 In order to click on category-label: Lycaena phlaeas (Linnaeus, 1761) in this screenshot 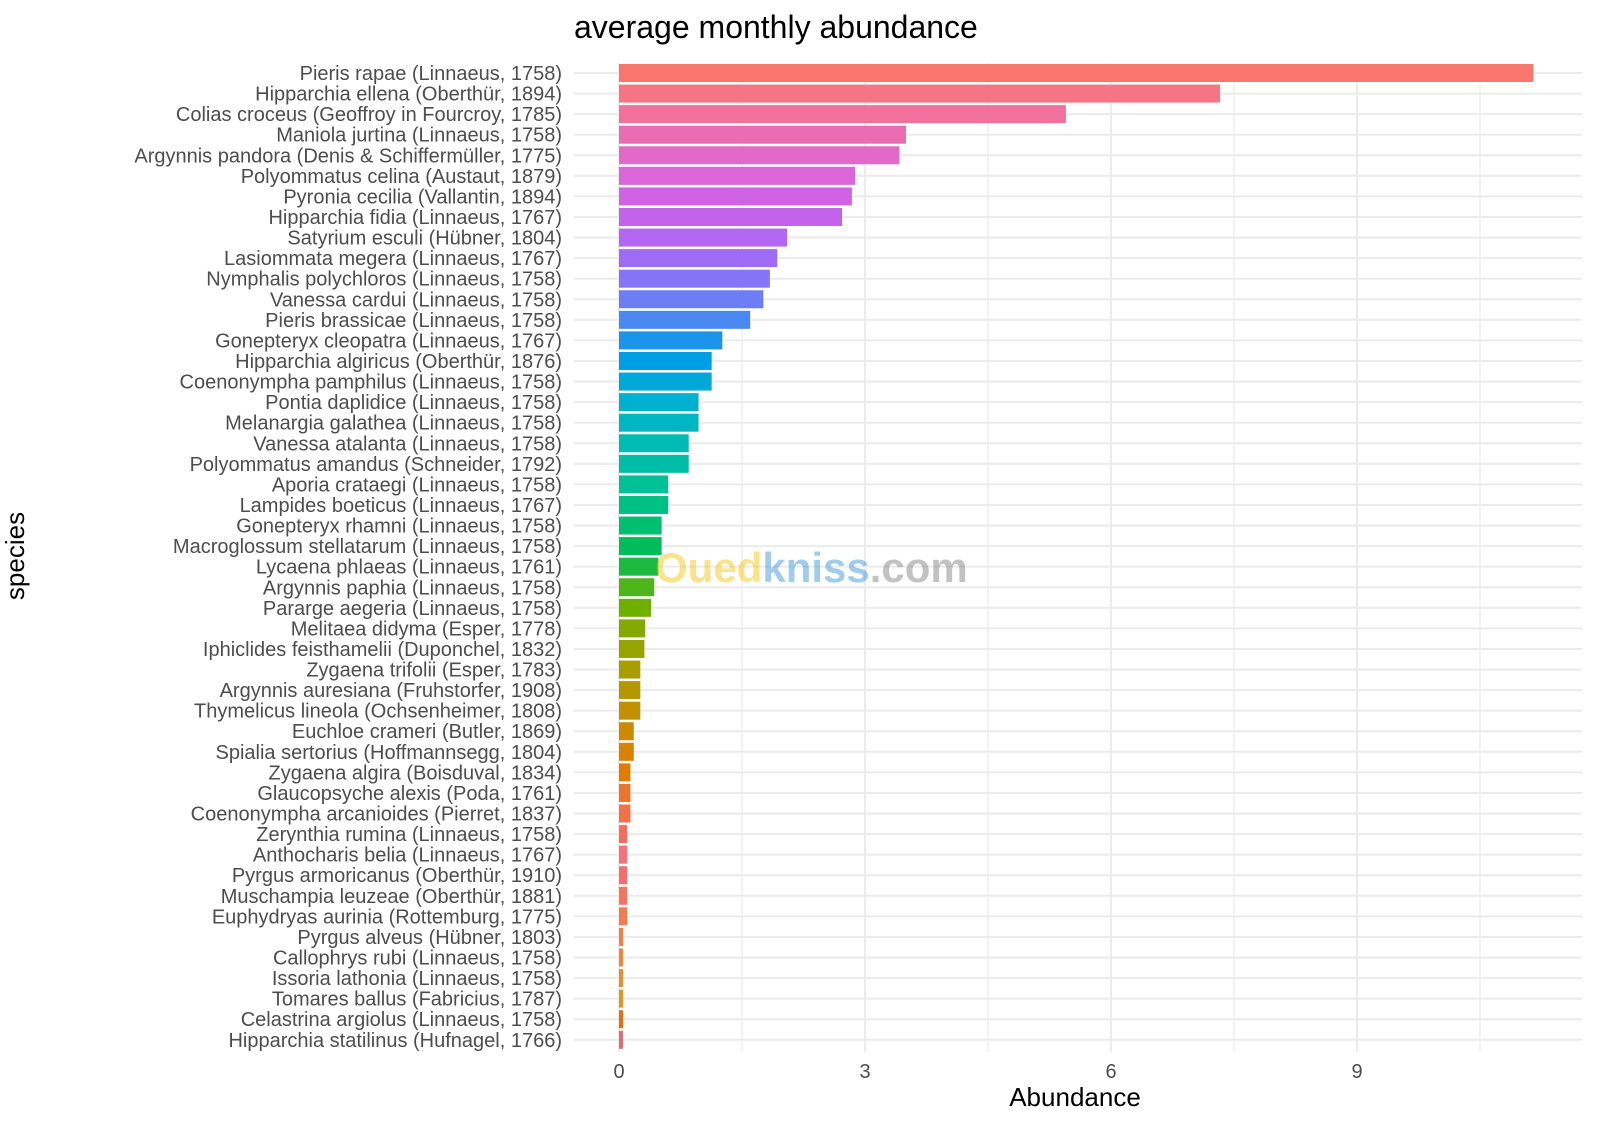, I will do `click(409, 568)`.